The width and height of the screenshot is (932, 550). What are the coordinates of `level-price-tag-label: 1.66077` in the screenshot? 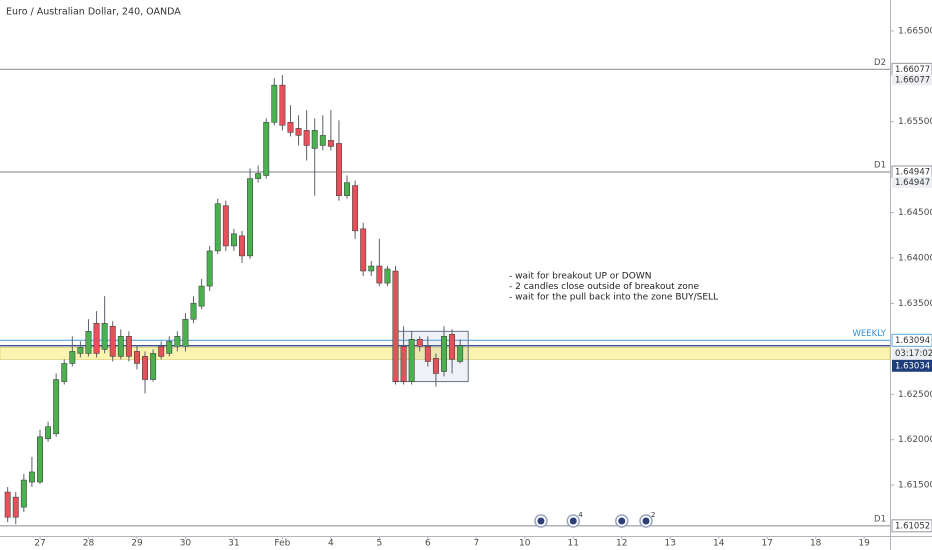 It's located at (912, 80).